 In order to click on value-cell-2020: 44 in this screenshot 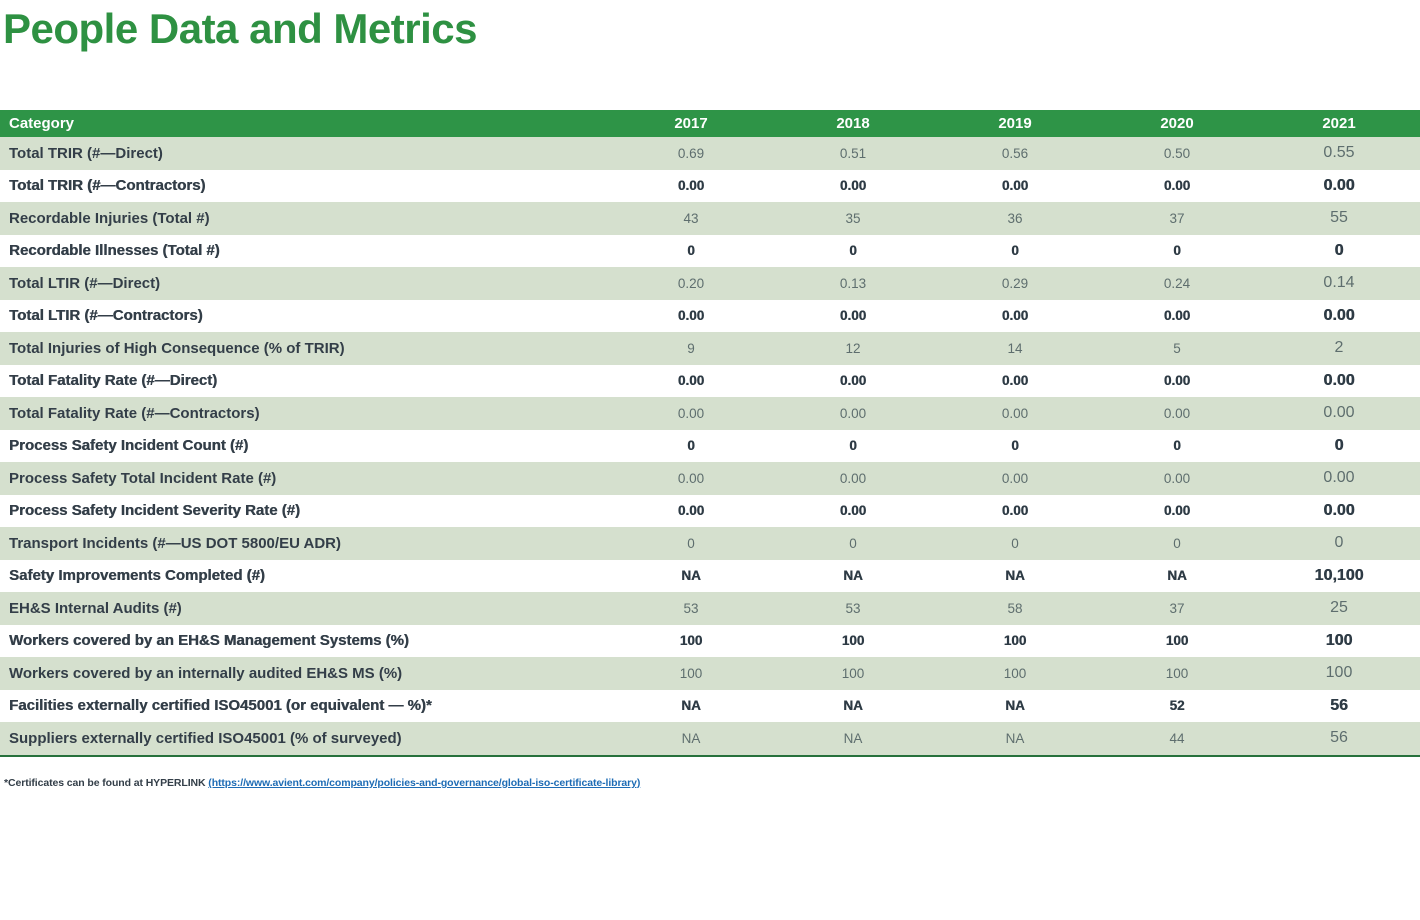, I will do `click(1177, 738)`.